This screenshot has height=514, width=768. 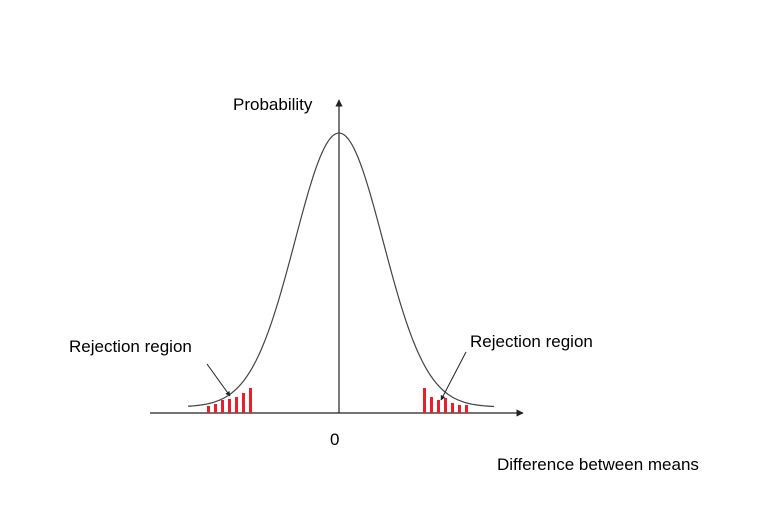 What do you see at coordinates (335, 439) in the screenshot?
I see `origin-label: 0` at bounding box center [335, 439].